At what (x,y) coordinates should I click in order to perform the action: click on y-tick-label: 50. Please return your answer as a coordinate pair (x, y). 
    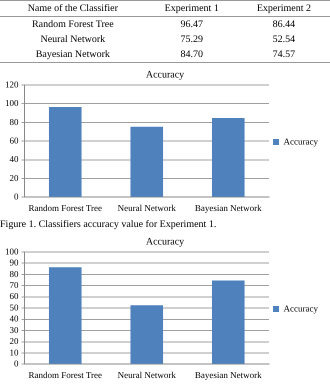
    Looking at the image, I should click on (14, 307).